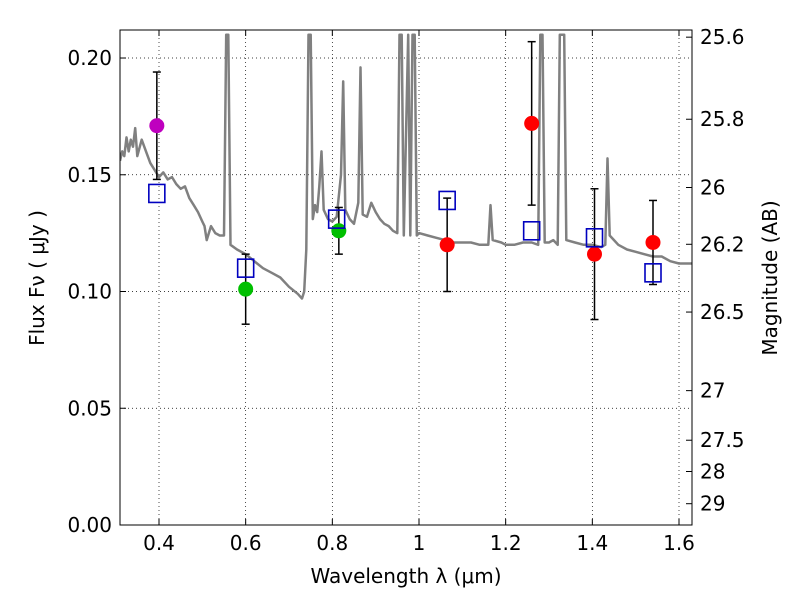  What do you see at coordinates (722, 312) in the screenshot?
I see `magnitude-tick-label: 26.5` at bounding box center [722, 312].